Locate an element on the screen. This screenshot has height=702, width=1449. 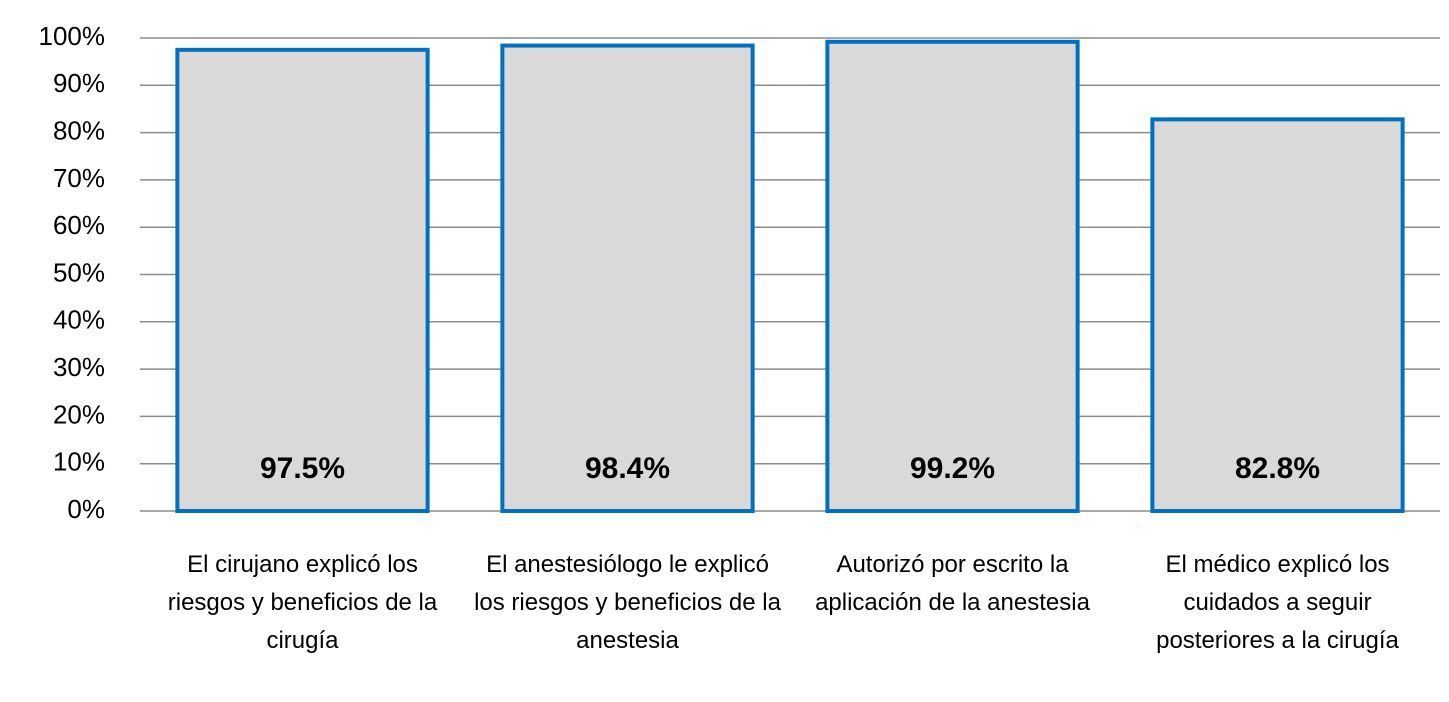
y-tick-label: 0% is located at coordinates (86, 509).